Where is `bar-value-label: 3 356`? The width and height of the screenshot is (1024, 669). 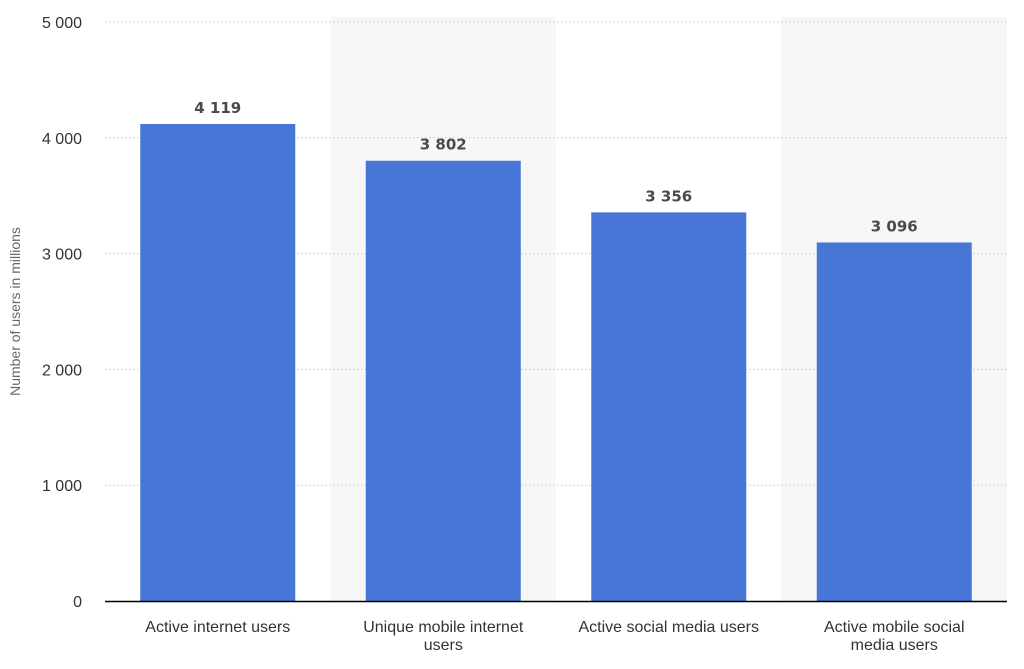
bar-value-label: 3 356 is located at coordinates (668, 196).